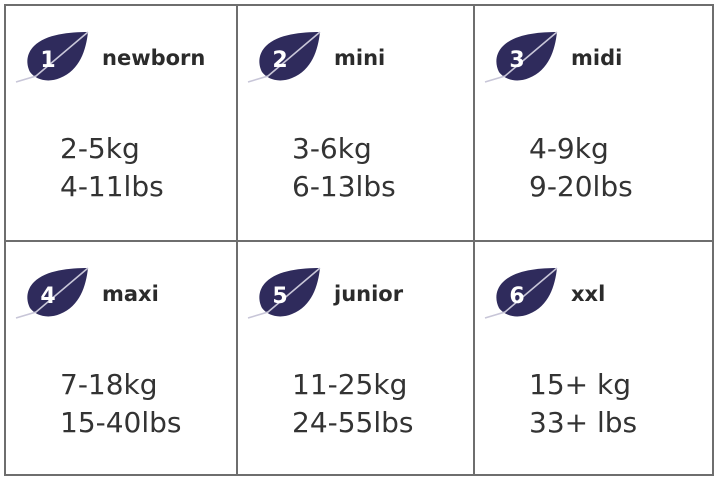 The height and width of the screenshot is (482, 720). I want to click on leaf-icon: 4, so click(52, 293).